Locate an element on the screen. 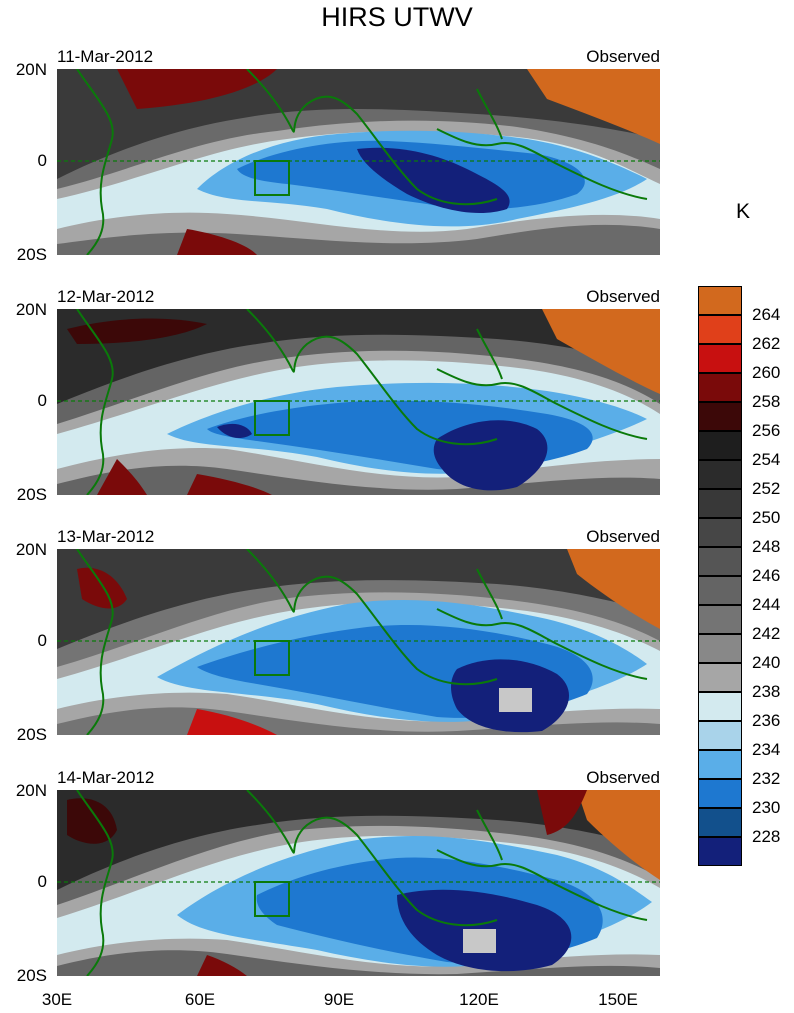  colorbar-label: 258 is located at coordinates (766, 401).